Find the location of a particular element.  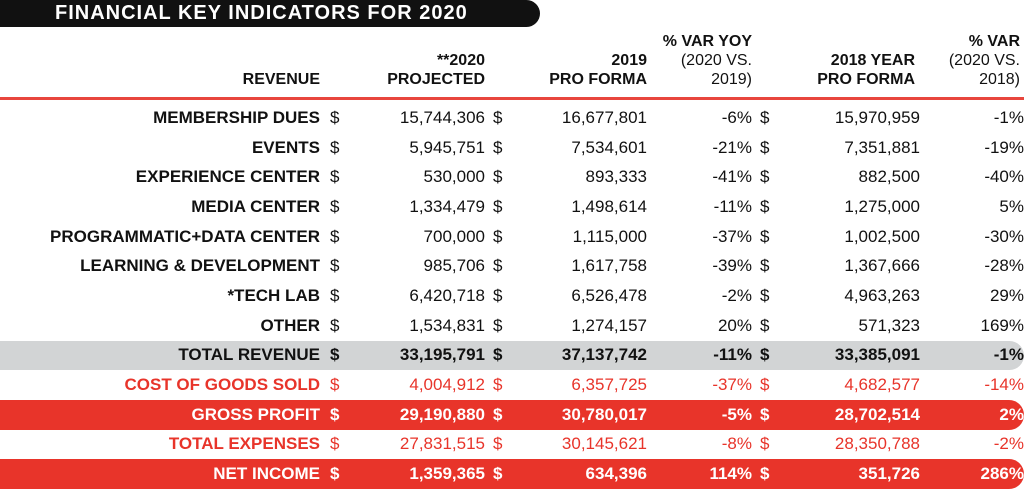

var-yoy: -5% is located at coordinates (699, 414).